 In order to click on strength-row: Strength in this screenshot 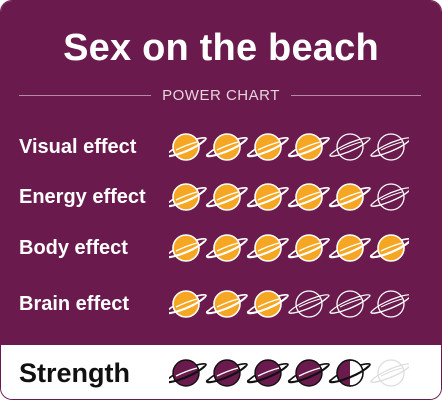, I will do `click(221, 373)`.